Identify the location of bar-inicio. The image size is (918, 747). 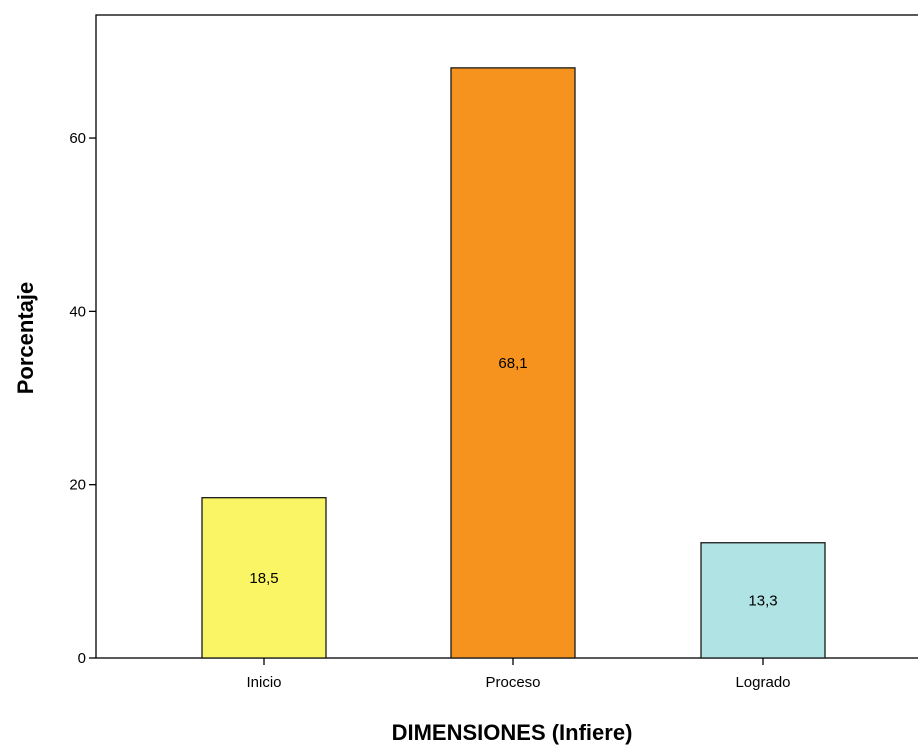
(264, 578).